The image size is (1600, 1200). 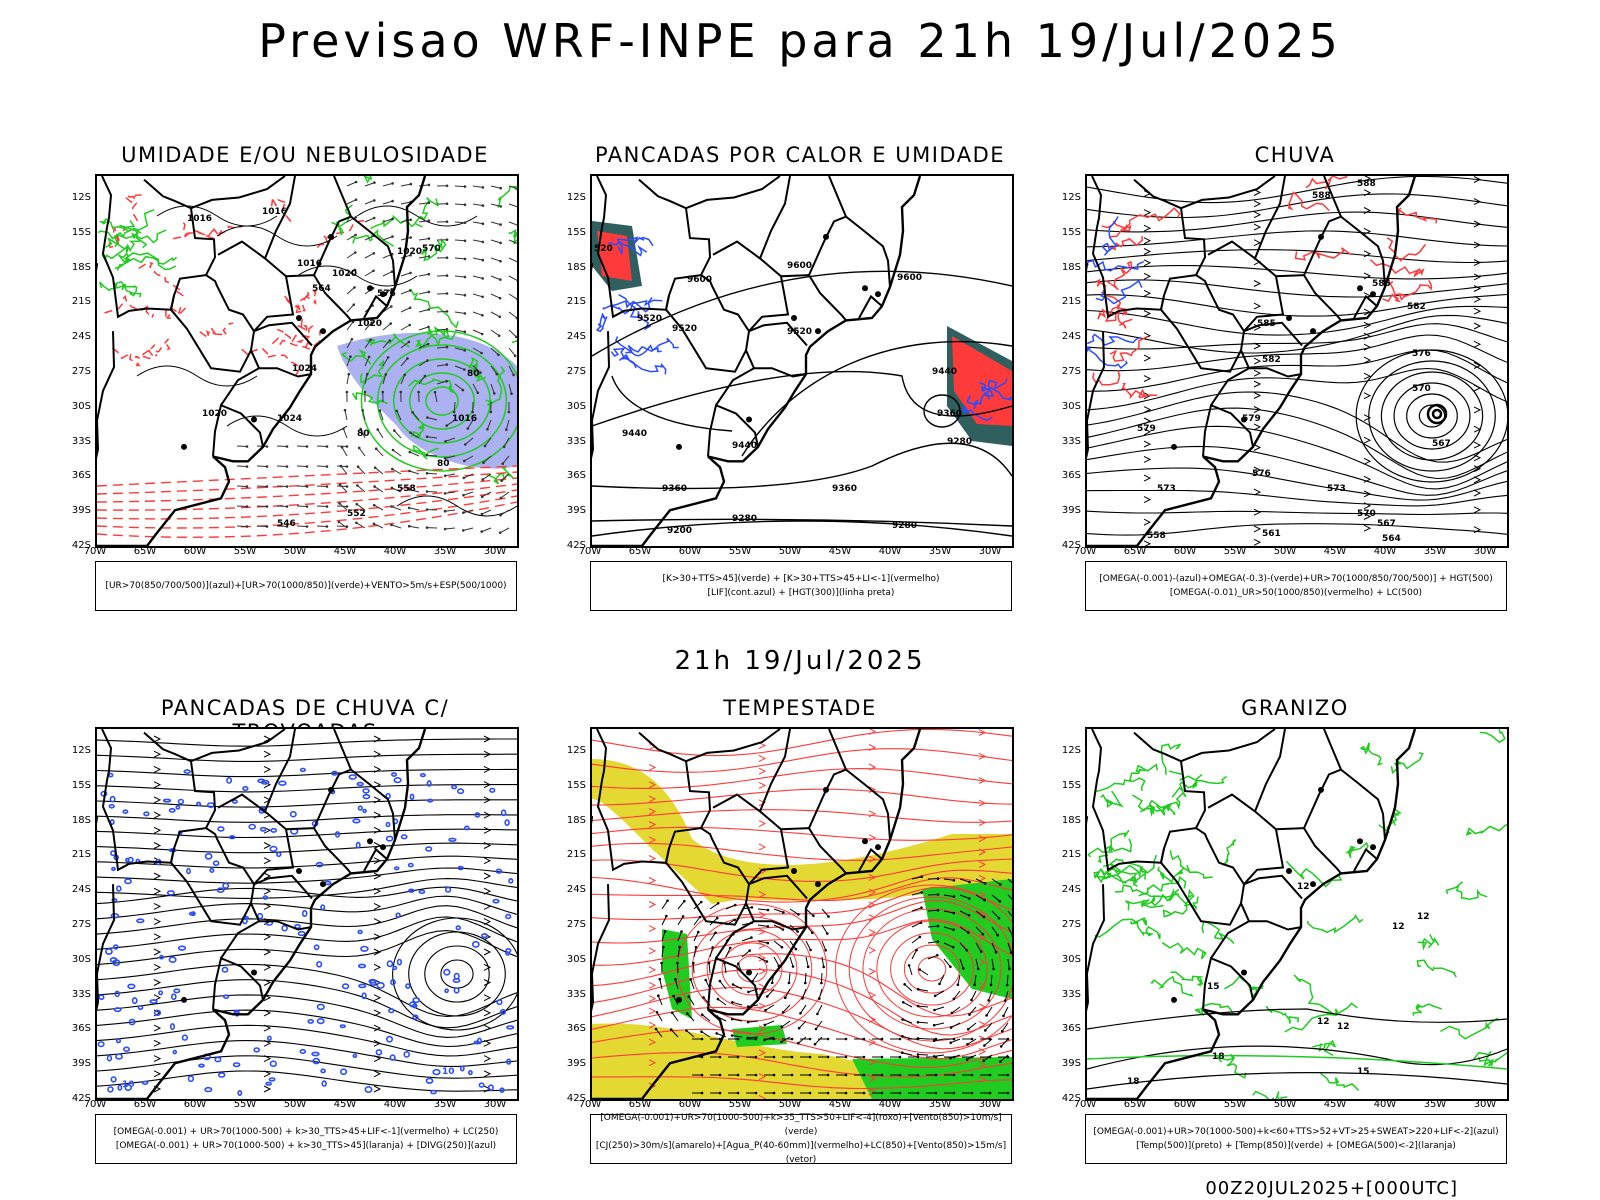 I want to click on contour-label: 579, so click(x=1251, y=419).